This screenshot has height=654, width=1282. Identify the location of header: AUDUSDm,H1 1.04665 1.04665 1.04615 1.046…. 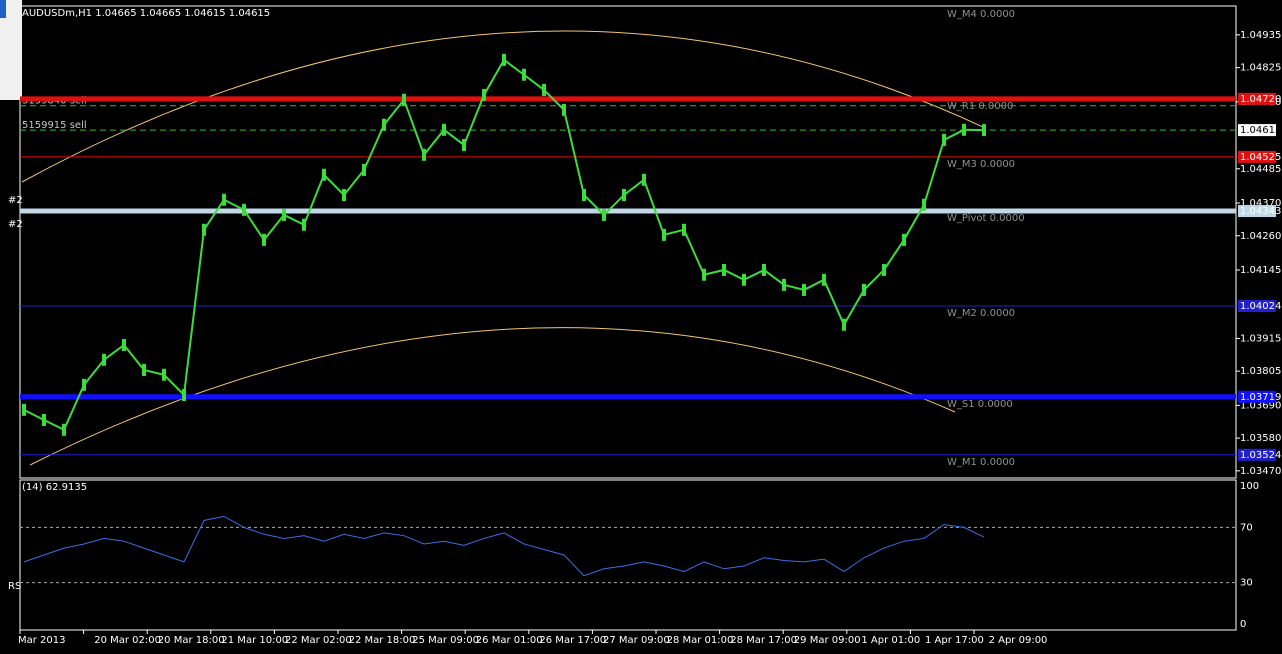
(146, 13).